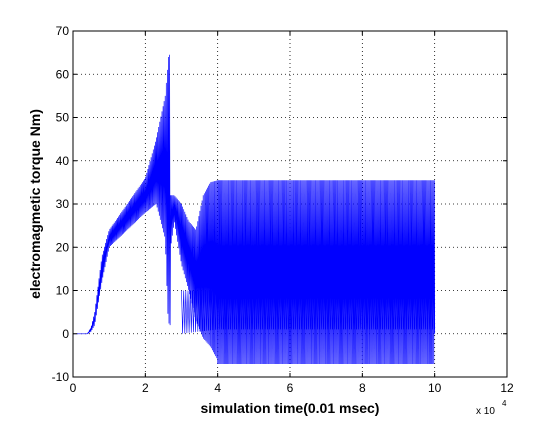 This screenshot has height=425, width=560. Describe the element at coordinates (35, 204) in the screenshot. I see `y-axis-label: electromagmetic torque Nm)` at that location.